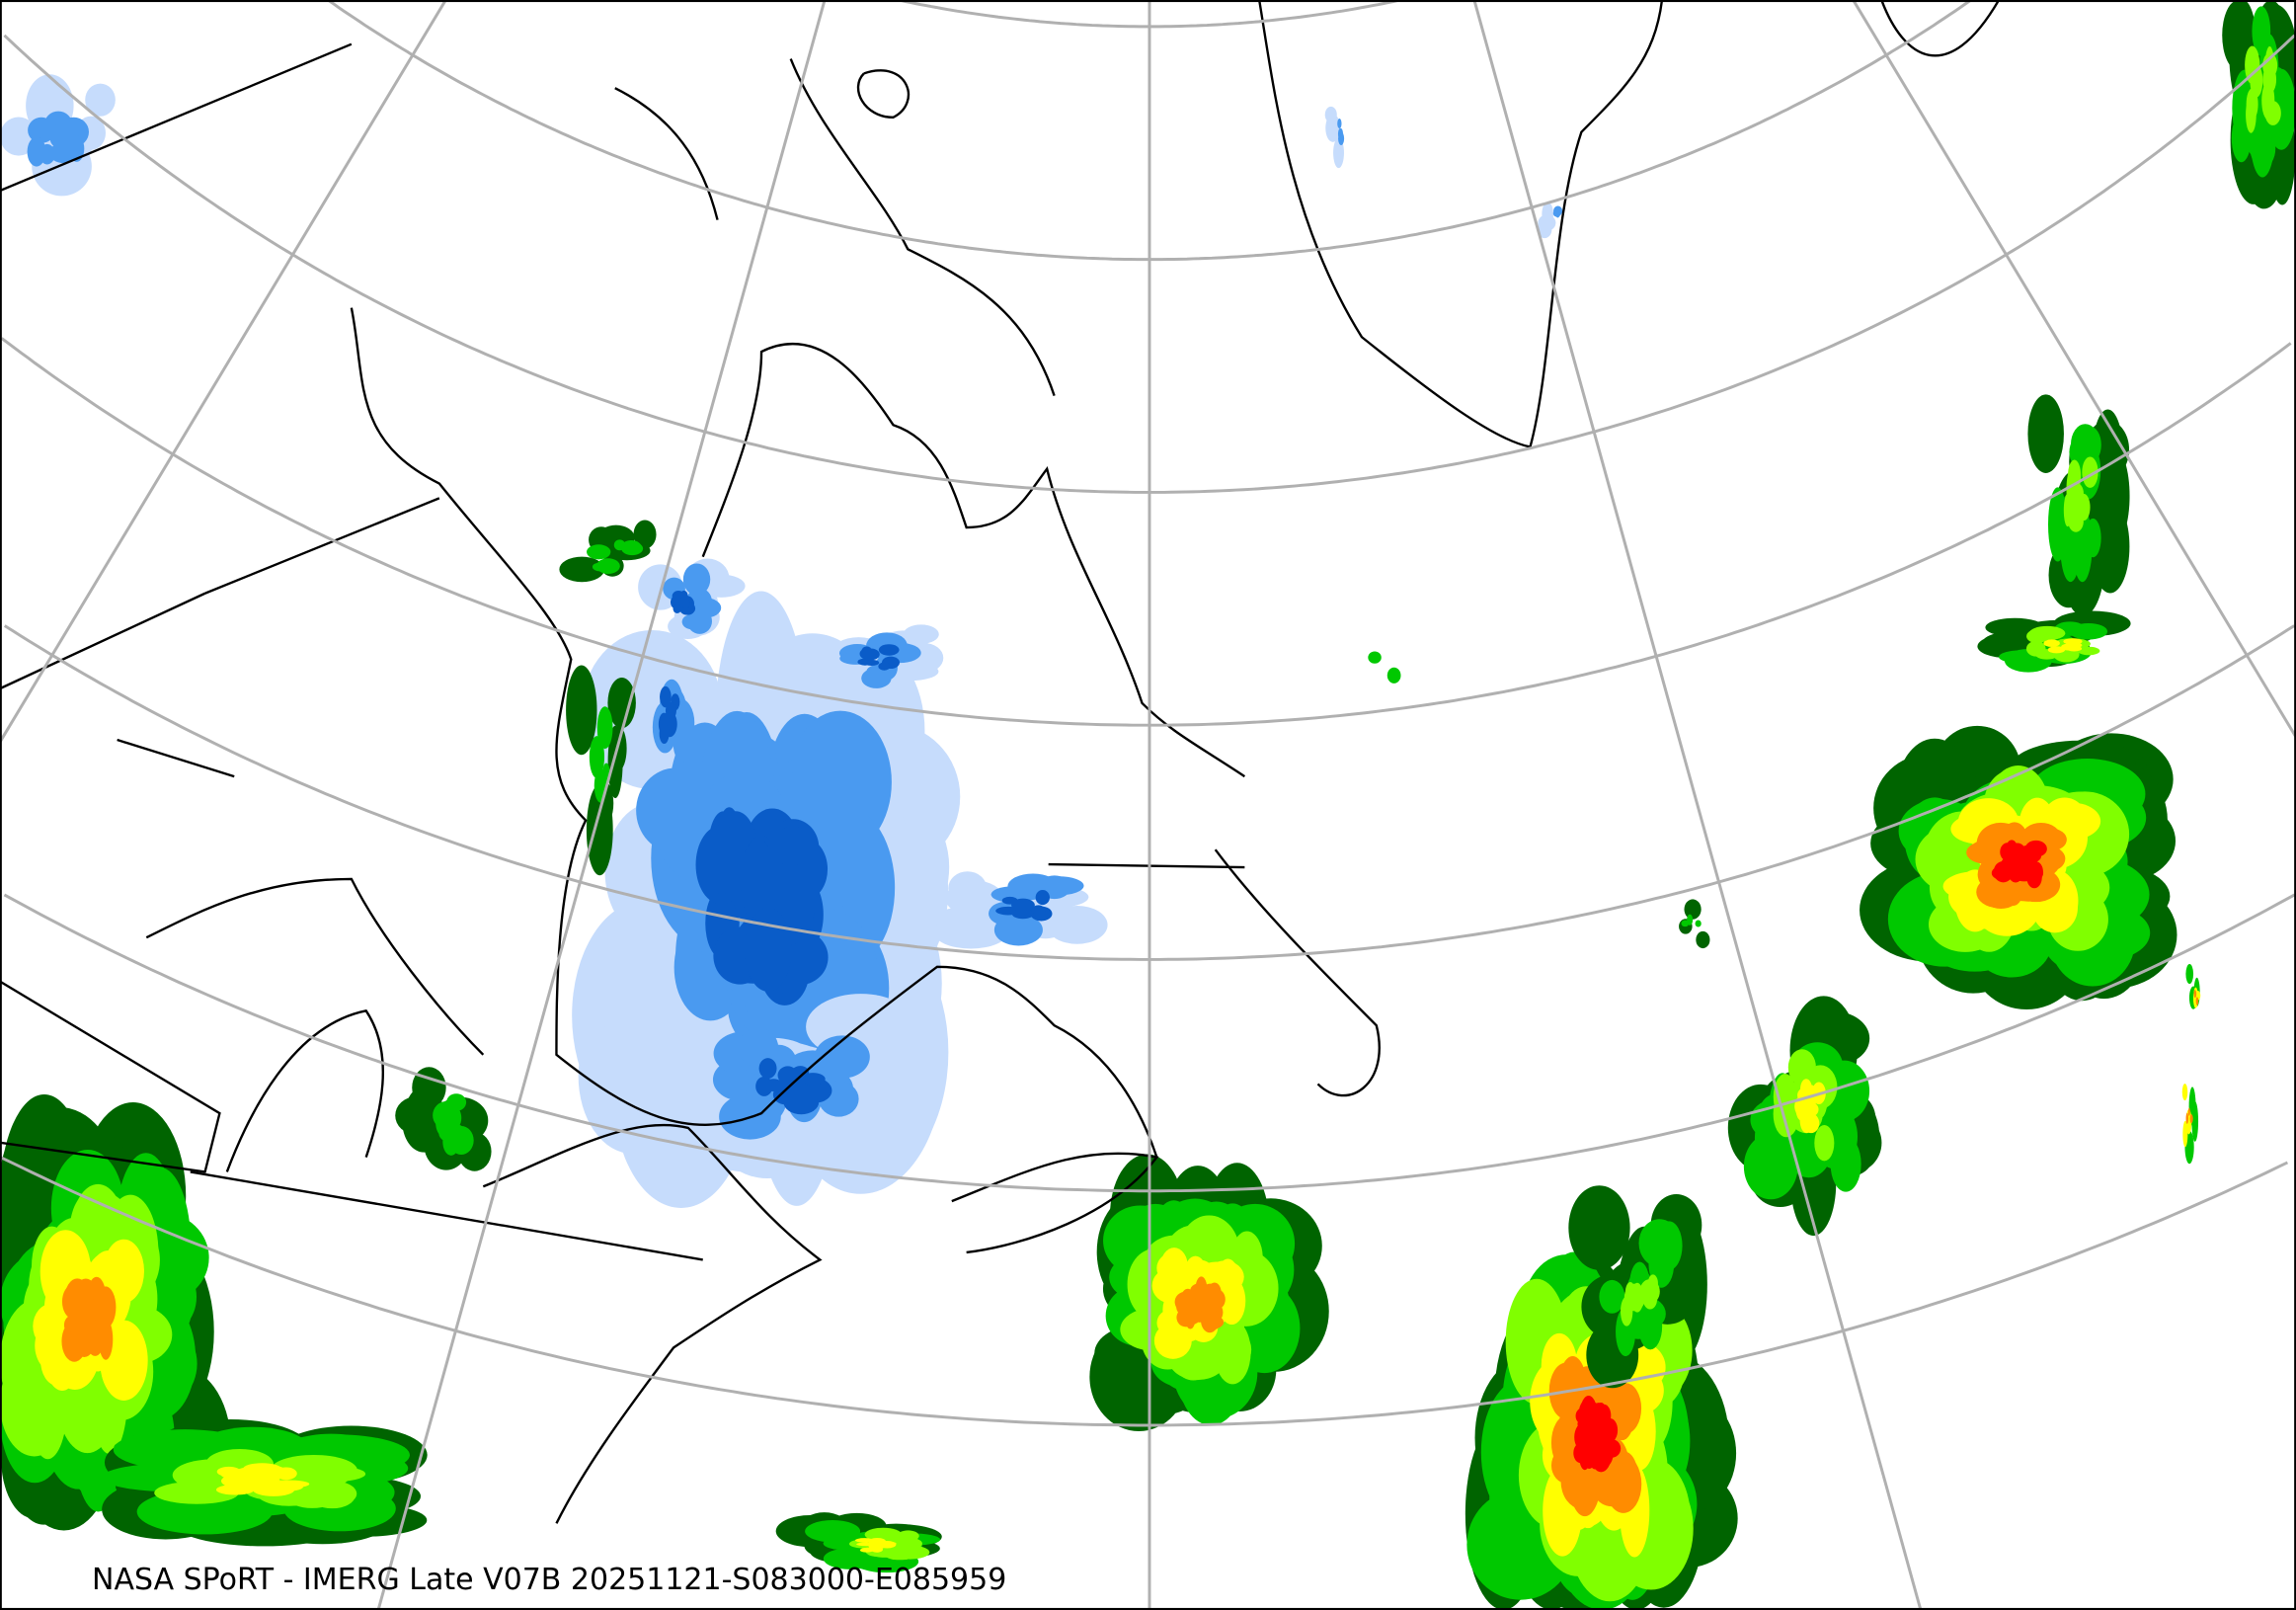  What do you see at coordinates (224, 371) in the screenshot?
I see `longitude-line` at bounding box center [224, 371].